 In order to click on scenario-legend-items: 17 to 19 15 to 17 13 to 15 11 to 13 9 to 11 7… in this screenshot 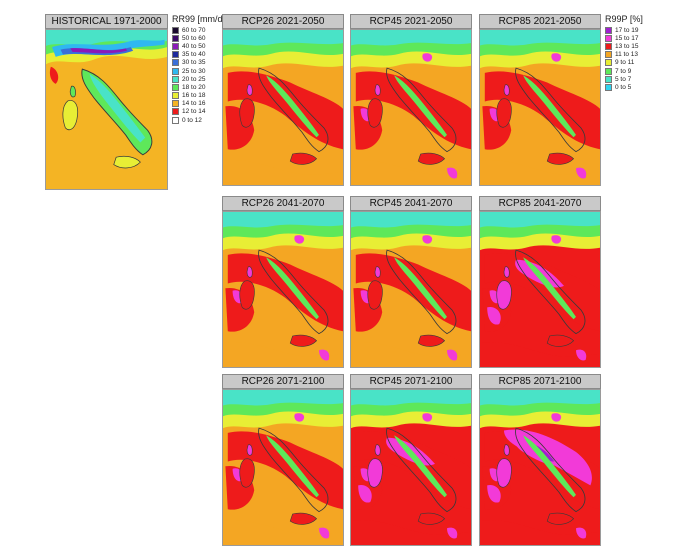, I will do `click(635, 59)`.